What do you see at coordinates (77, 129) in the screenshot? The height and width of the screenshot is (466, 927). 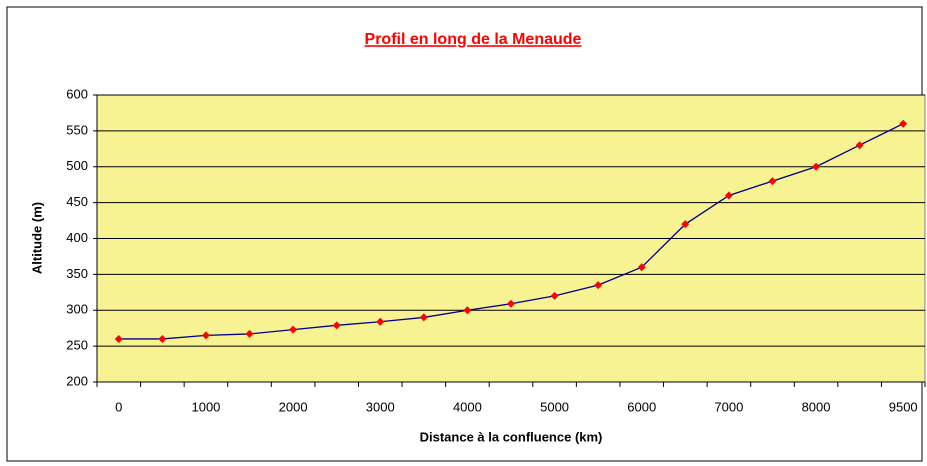 I see `y-tick-label: 550` at bounding box center [77, 129].